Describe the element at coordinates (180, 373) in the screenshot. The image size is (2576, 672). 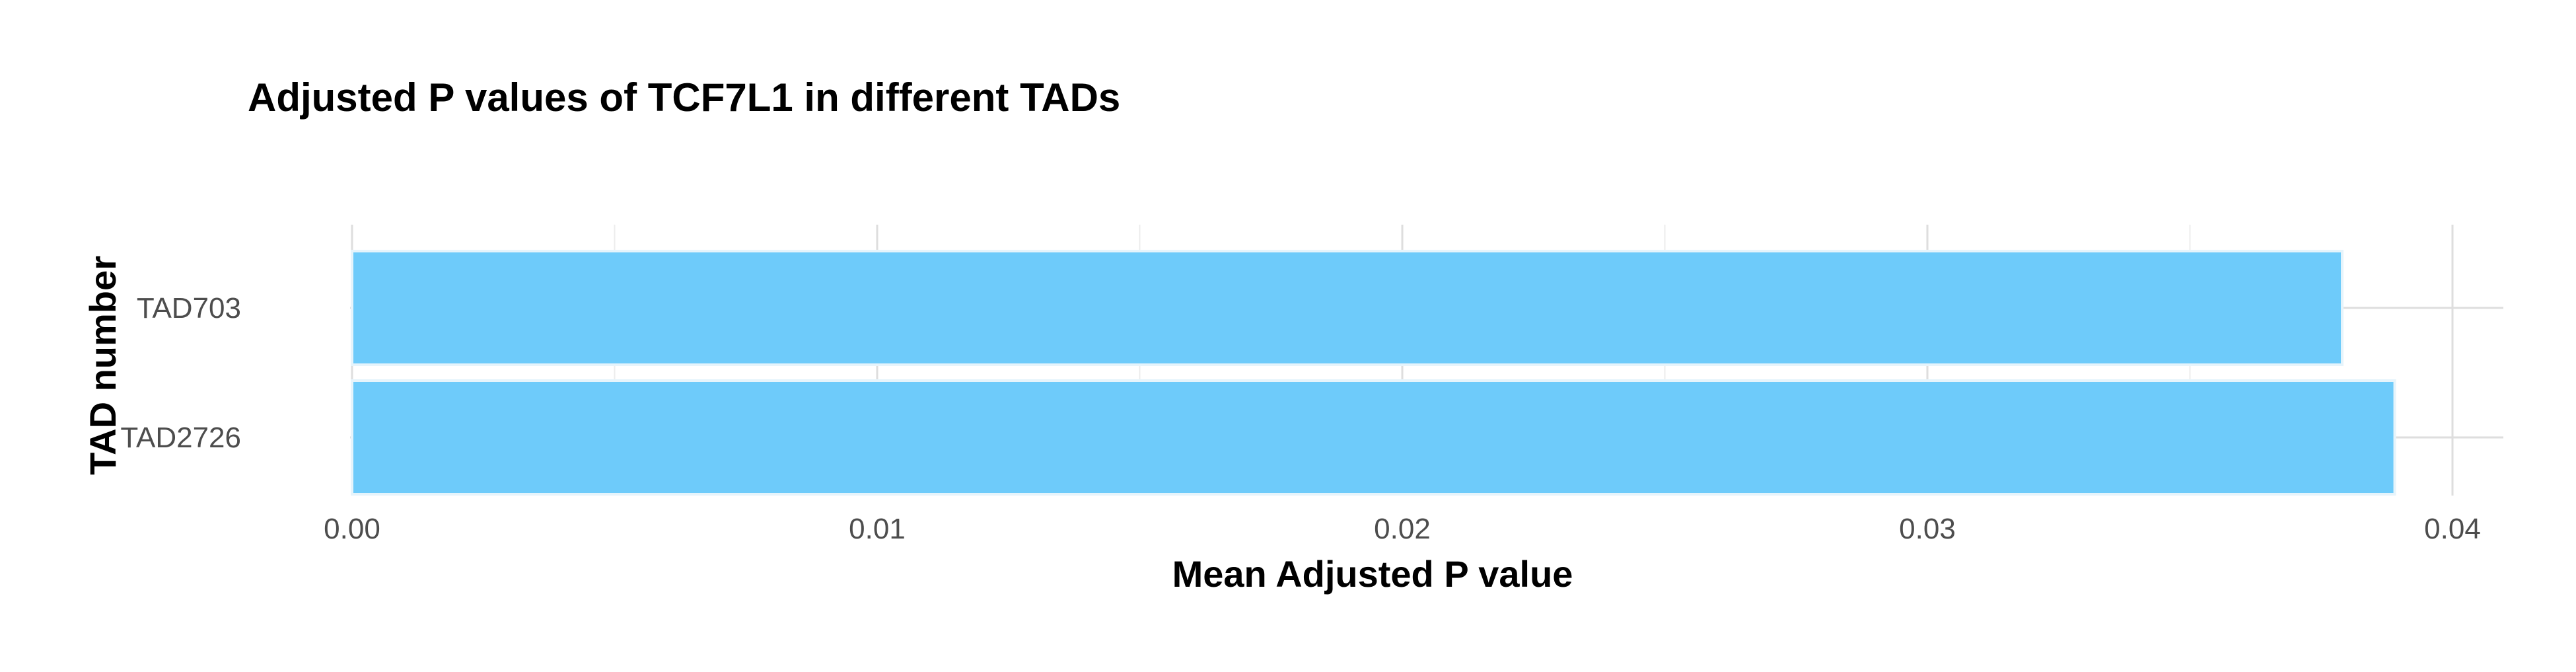
I see `y-axis-tick-labels: TAD703 TAD2726` at that location.